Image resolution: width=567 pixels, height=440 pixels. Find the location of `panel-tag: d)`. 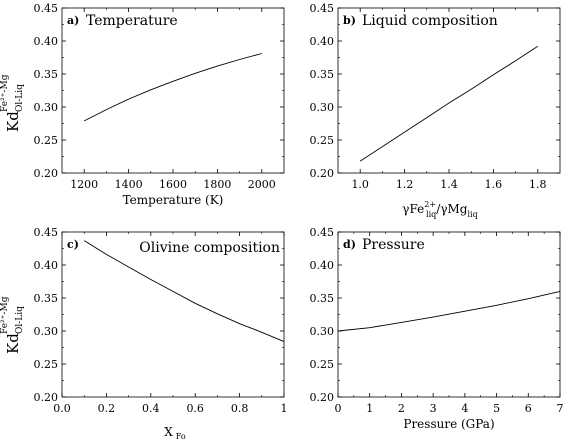

panel-tag: d) is located at coordinates (349, 244).